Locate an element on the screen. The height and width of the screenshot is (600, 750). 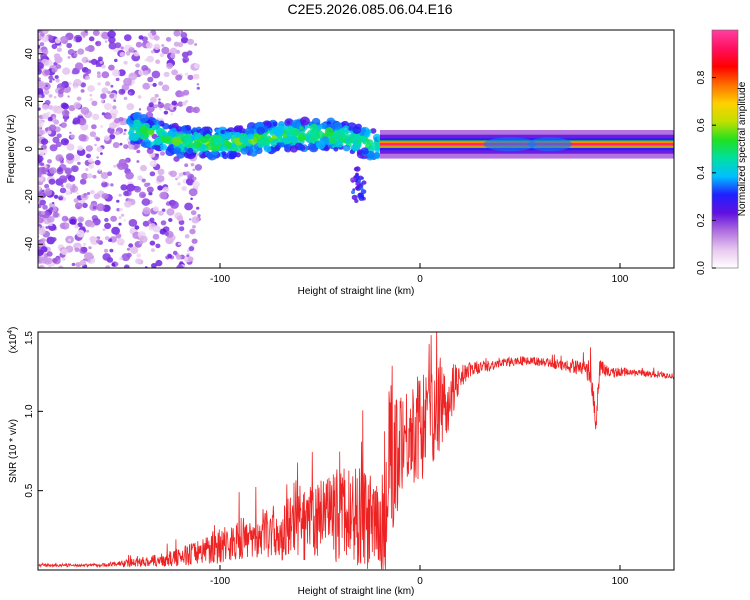
colorbar-tick-label: 0.0 is located at coordinates (701, 268).